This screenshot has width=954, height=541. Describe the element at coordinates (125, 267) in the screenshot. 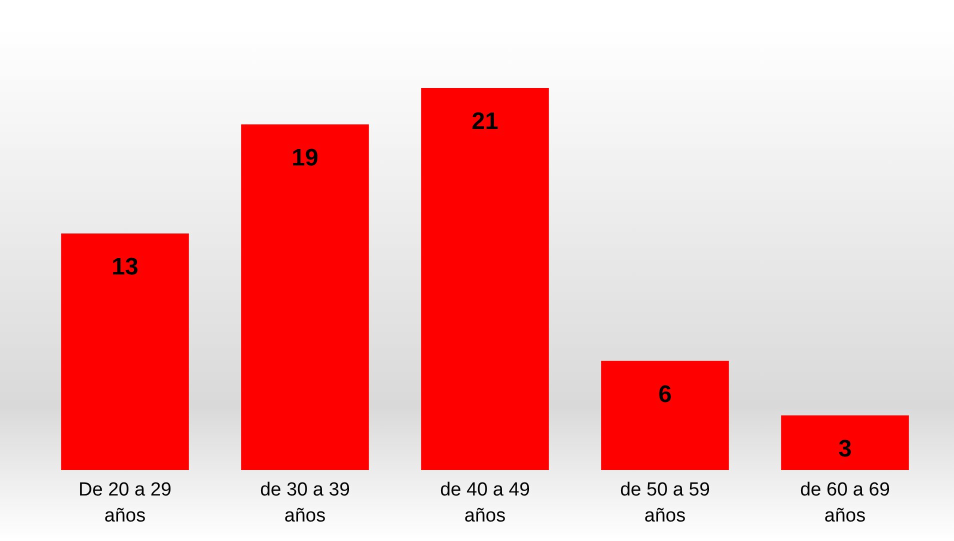

I see `data-label: 13` at that location.